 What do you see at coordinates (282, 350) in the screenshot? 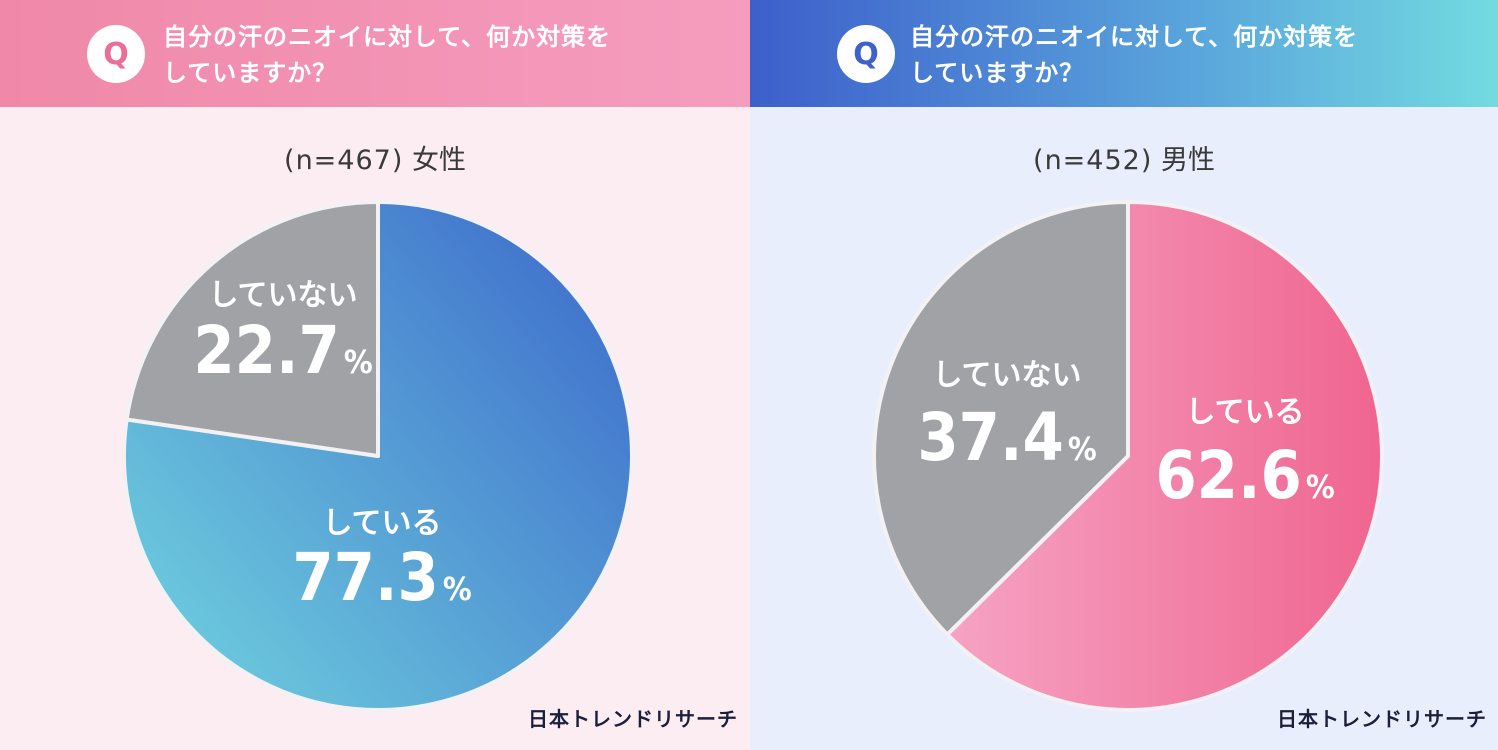
I see `slice-value: 22.7%` at bounding box center [282, 350].